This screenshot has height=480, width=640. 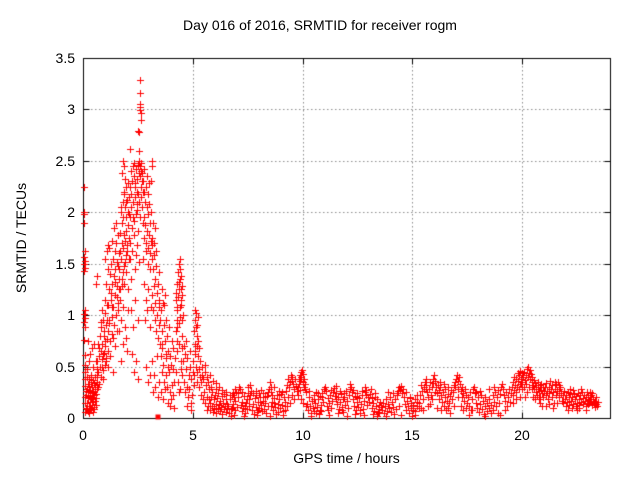 What do you see at coordinates (303, 435) in the screenshot?
I see `x-tick-label: 10` at bounding box center [303, 435].